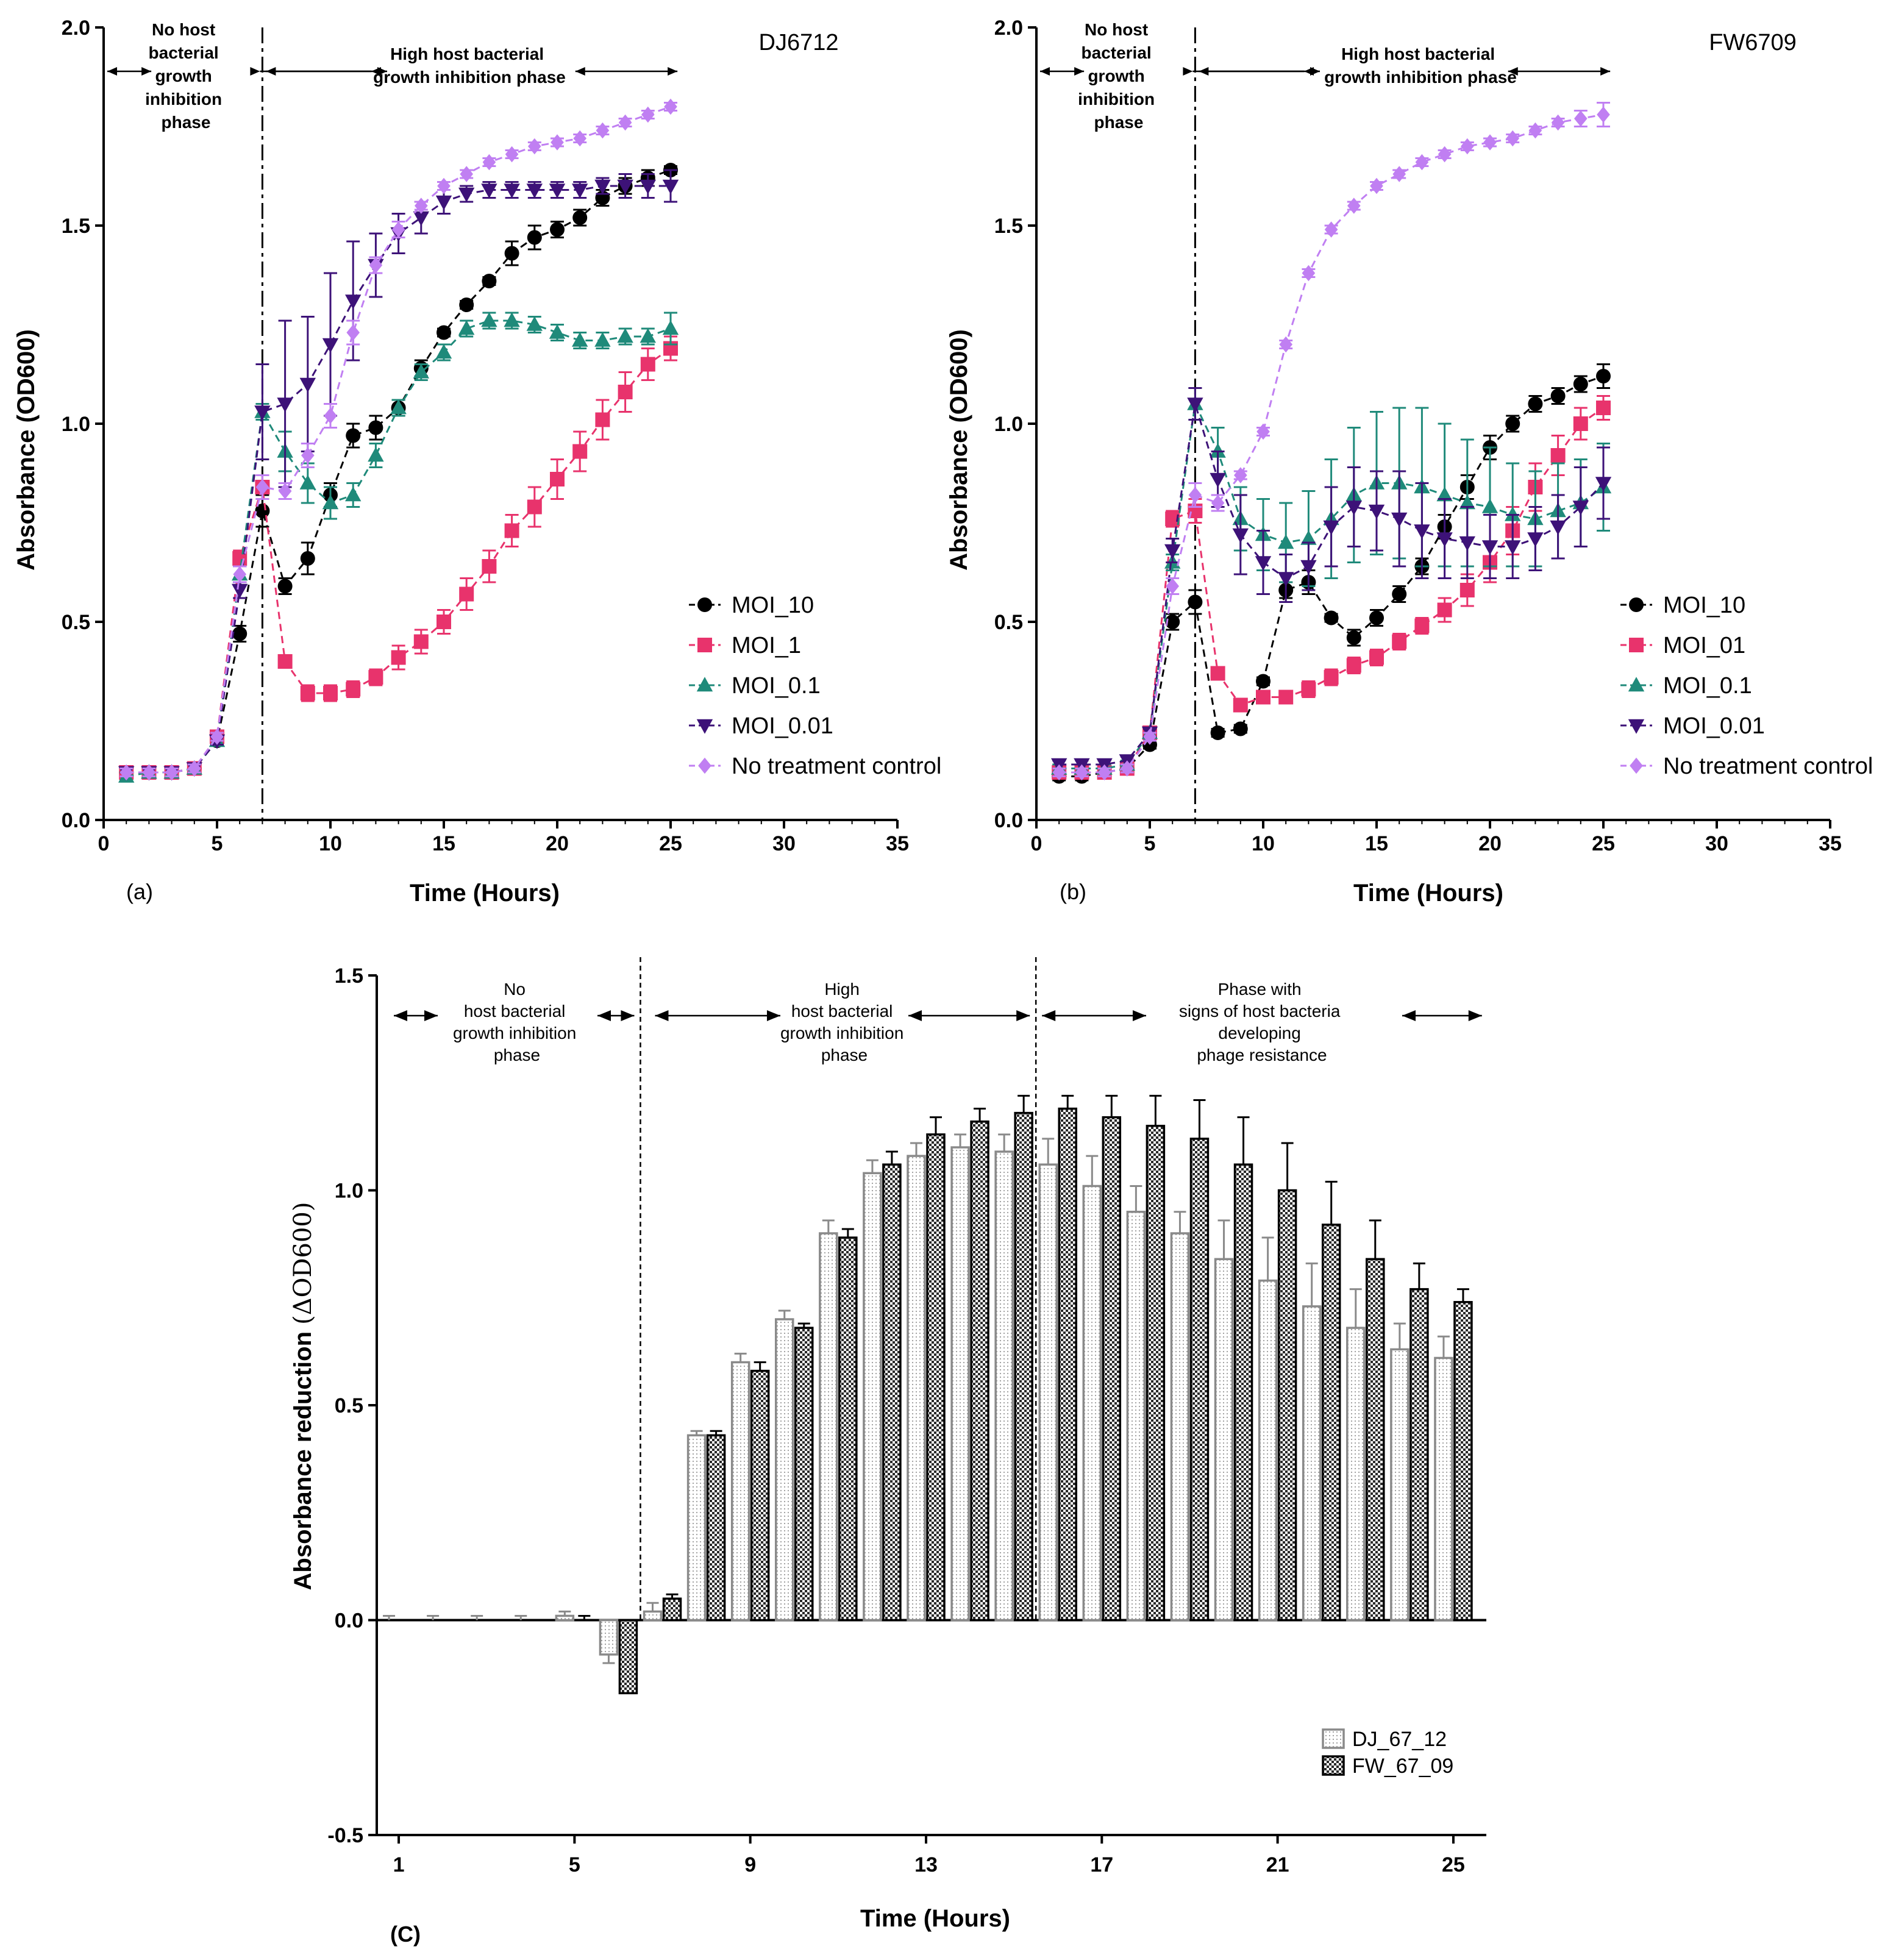  Describe the element at coordinates (1331, 442) in the screenshot. I see `series-no-treatment-control` at that location.